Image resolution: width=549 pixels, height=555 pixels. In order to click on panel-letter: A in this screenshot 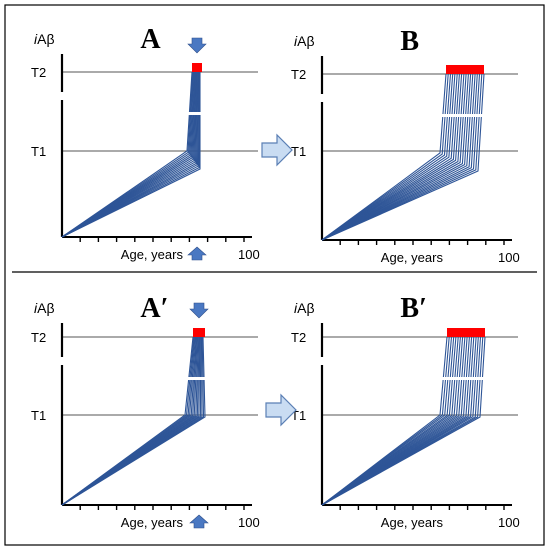, I will do `click(150, 39)`.